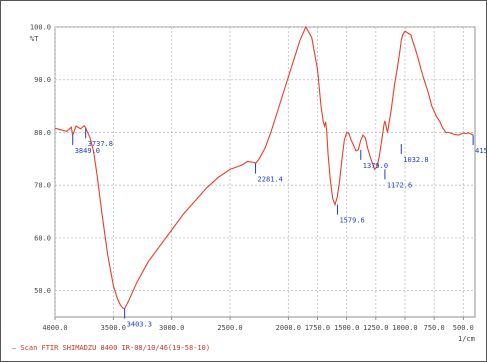 Image resolution: width=487 pixels, height=362 pixels. What do you see at coordinates (40, 28) in the screenshot?
I see `y-tick-label: 100.0` at bounding box center [40, 28].